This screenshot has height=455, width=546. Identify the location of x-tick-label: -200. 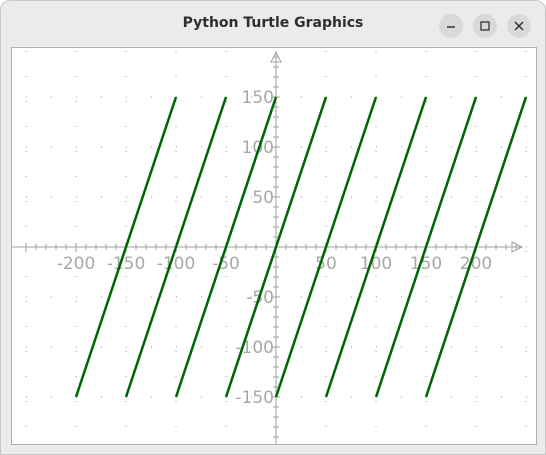
(76, 264).